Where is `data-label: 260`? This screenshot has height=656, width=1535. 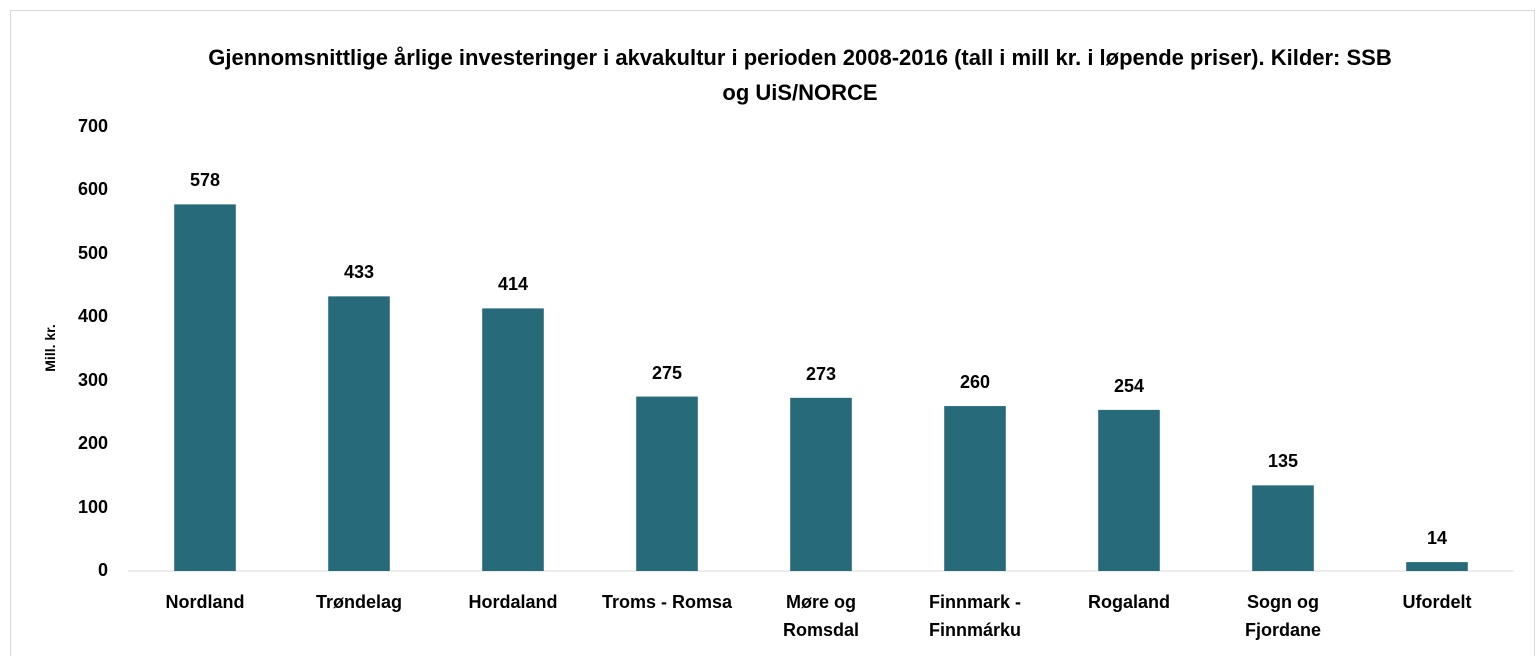 data-label: 260 is located at coordinates (975, 382).